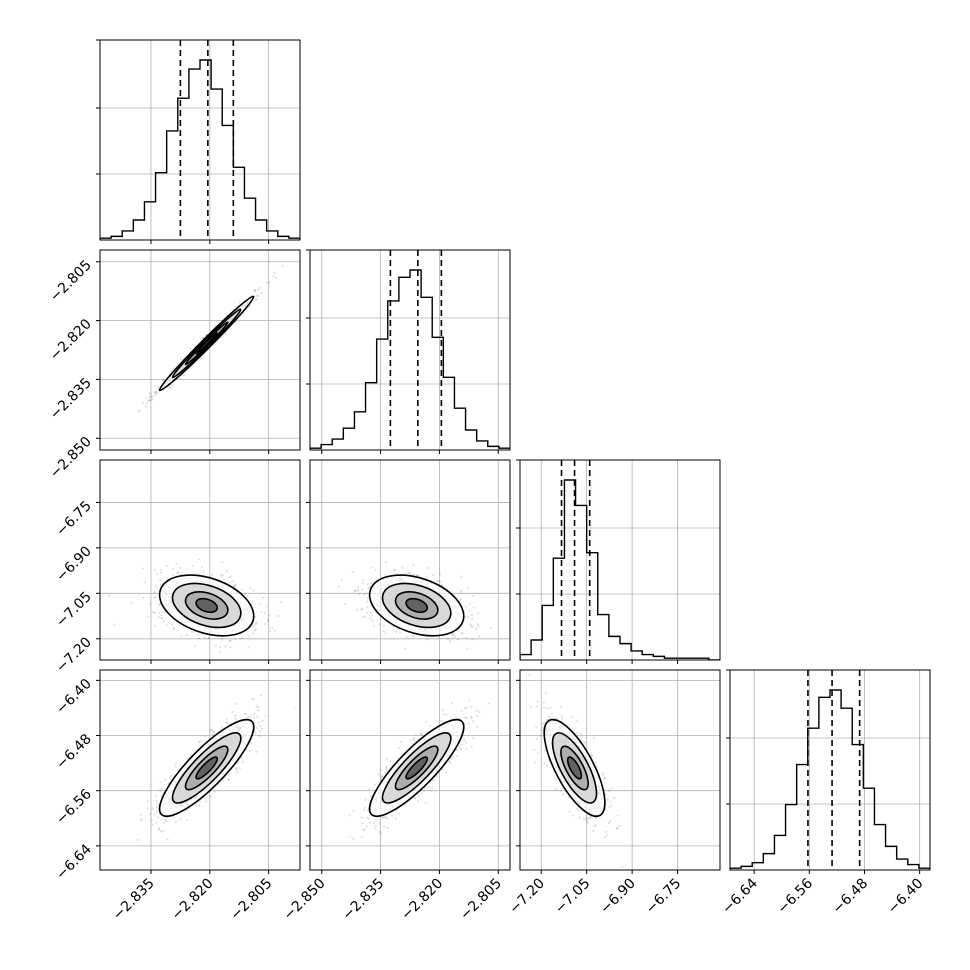  Describe the element at coordinates (74, 807) in the screenshot. I see `y-tick-label-3-1: −6.56` at that location.